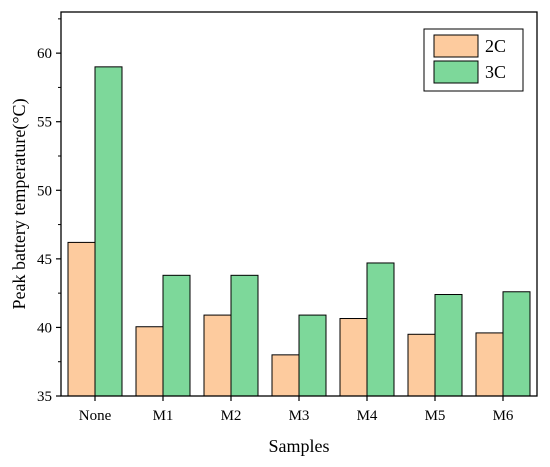 The image size is (550, 467). What do you see at coordinates (495, 46) in the screenshot?
I see `legend-label-2C: 2C` at bounding box center [495, 46].